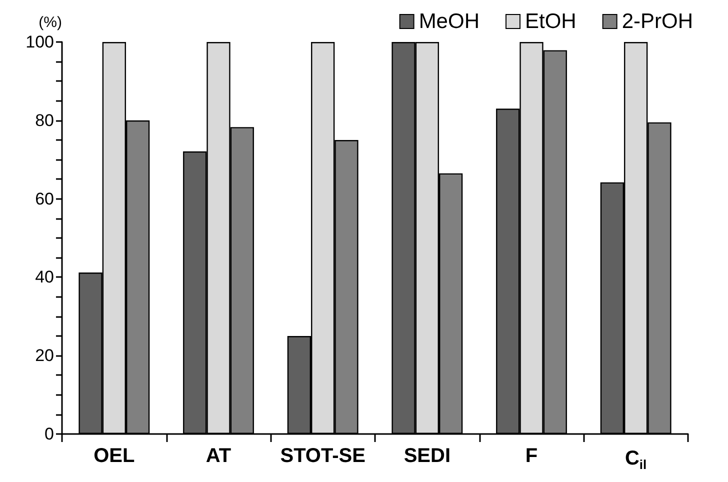  What do you see at coordinates (50, 22) in the screenshot?
I see `y-axis-title: (%)` at bounding box center [50, 22].